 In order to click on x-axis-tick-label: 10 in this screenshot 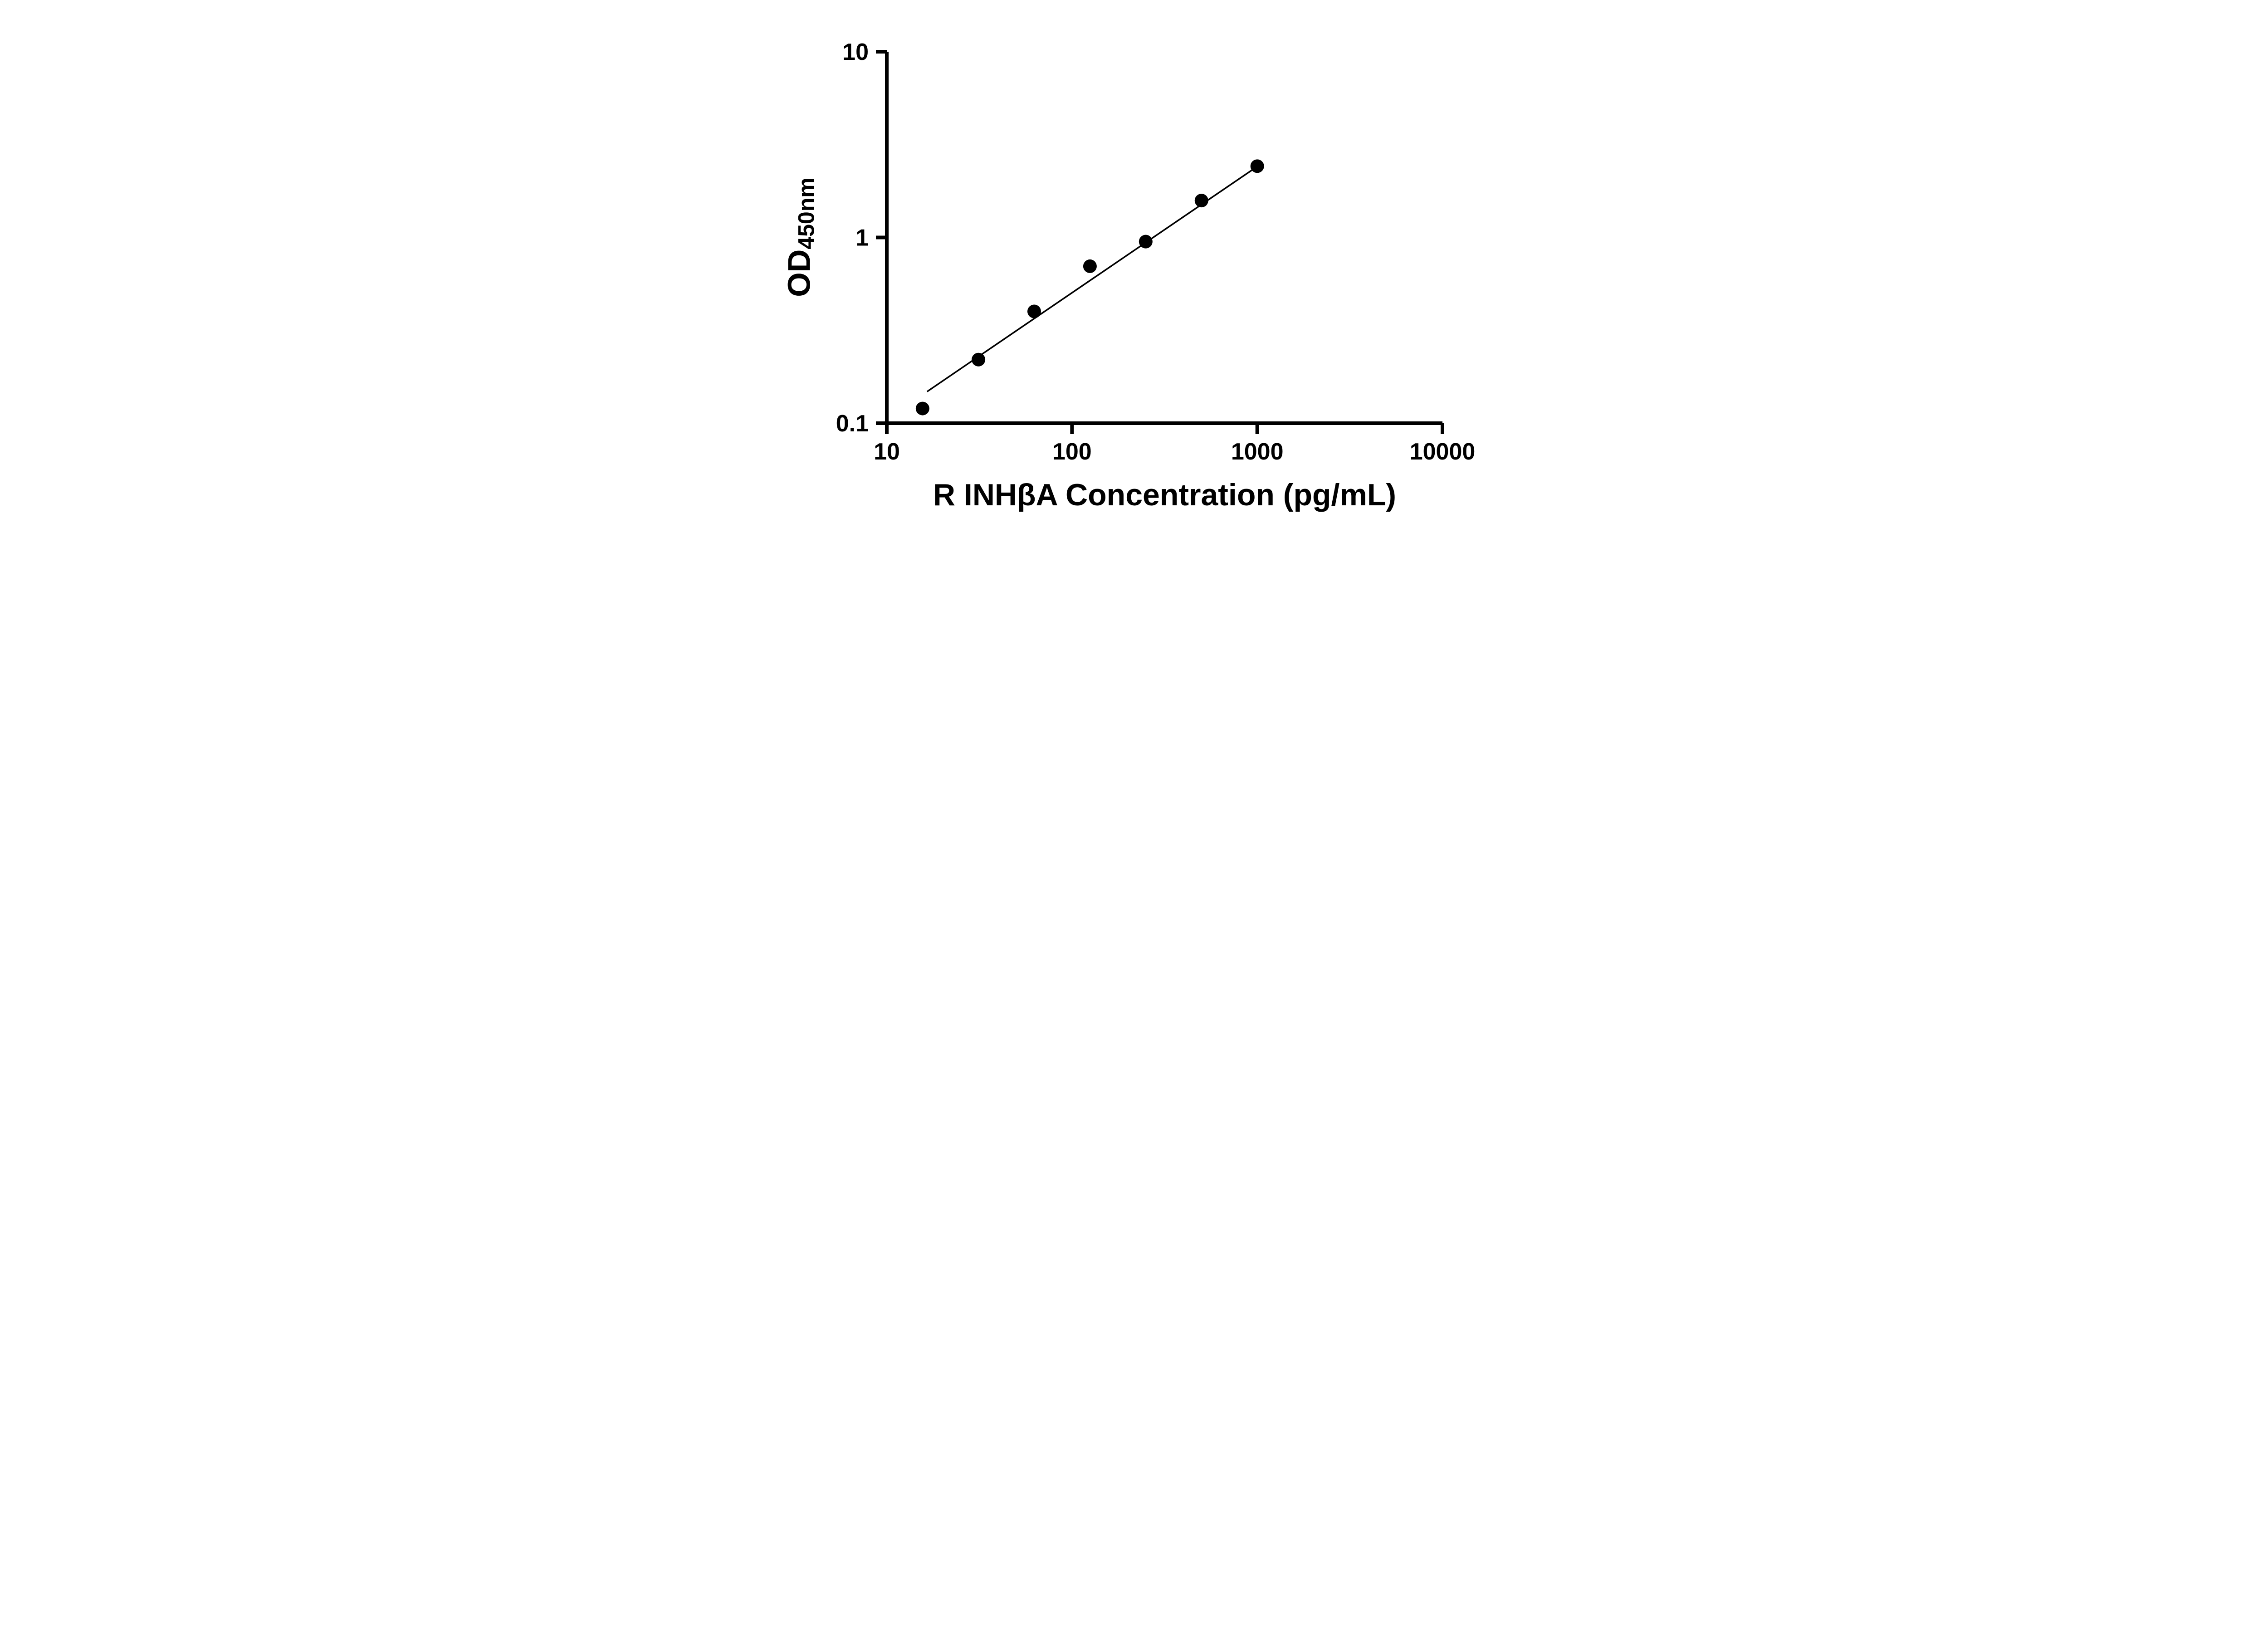, I will do `click(887, 452)`.